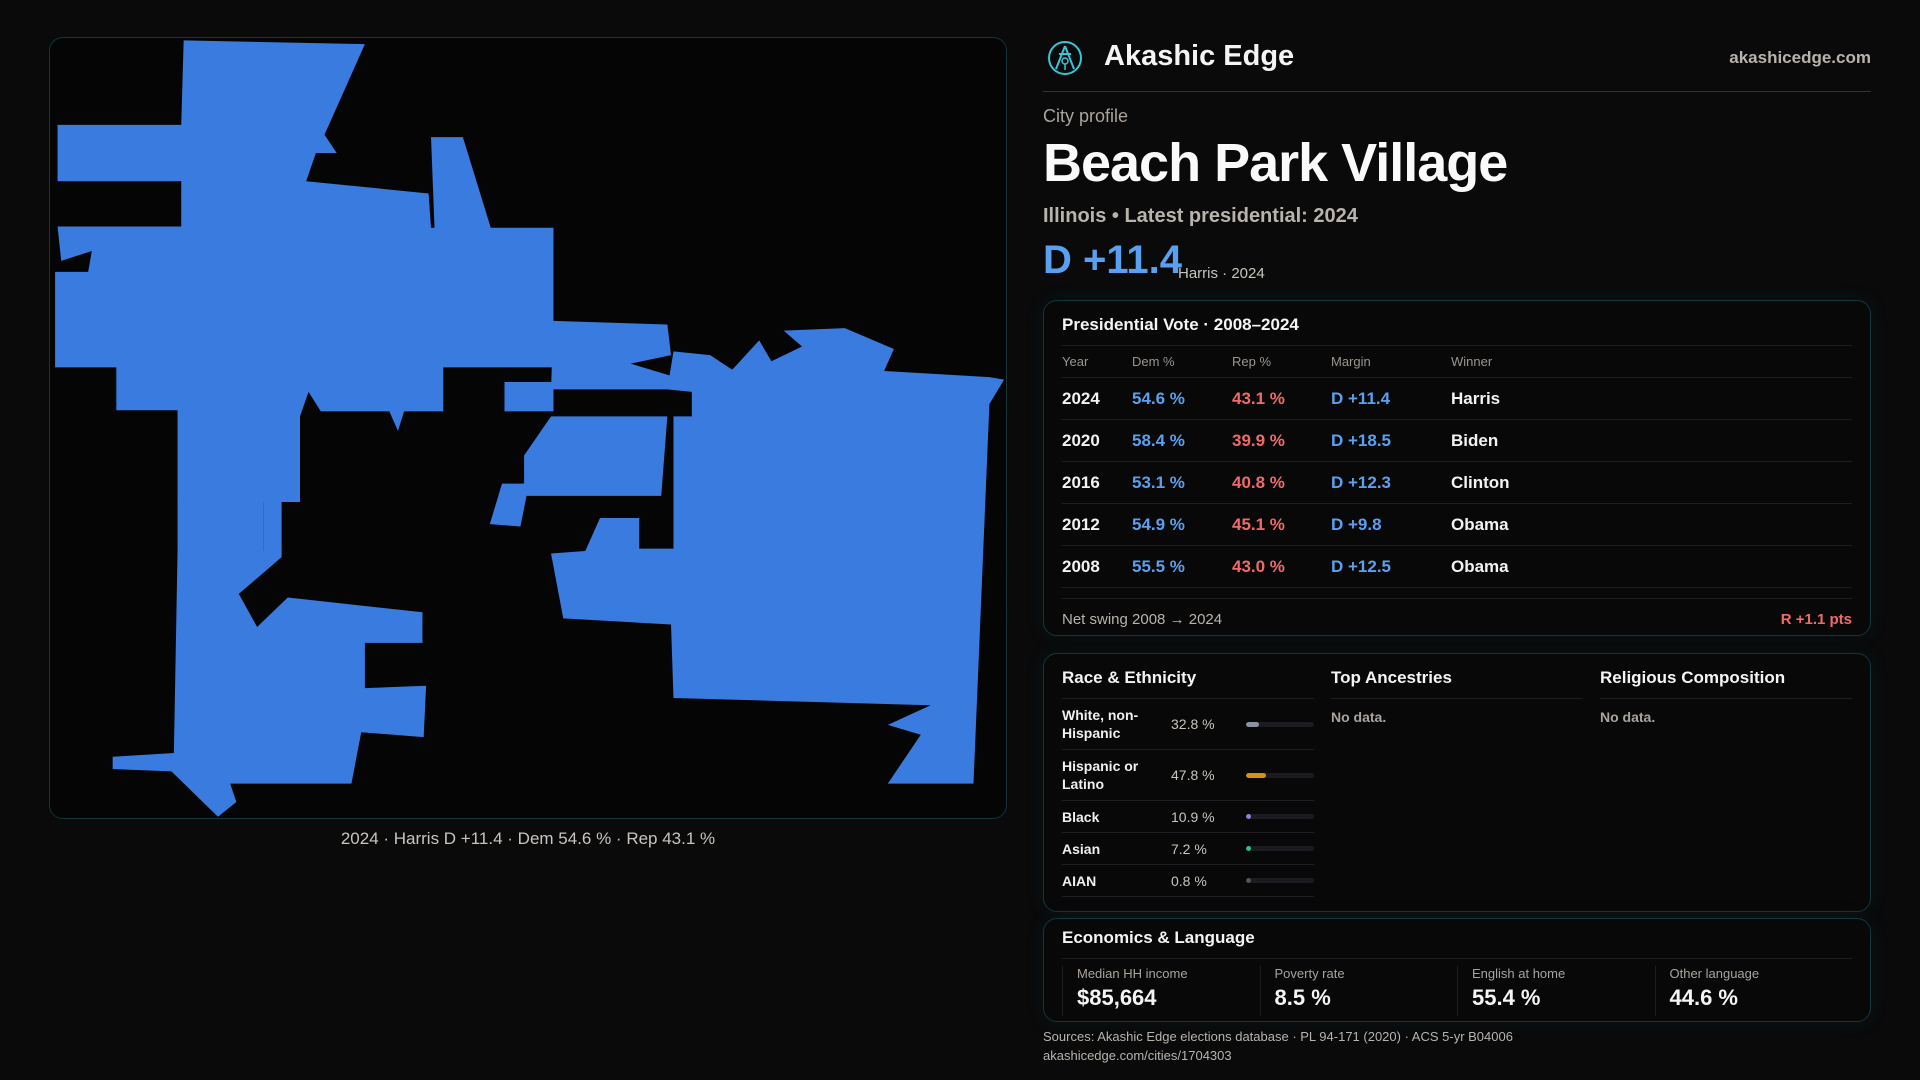 The width and height of the screenshot is (1920, 1080). What do you see at coordinates (1361, 482) in the screenshot?
I see `margin-cell: D +12.3` at bounding box center [1361, 482].